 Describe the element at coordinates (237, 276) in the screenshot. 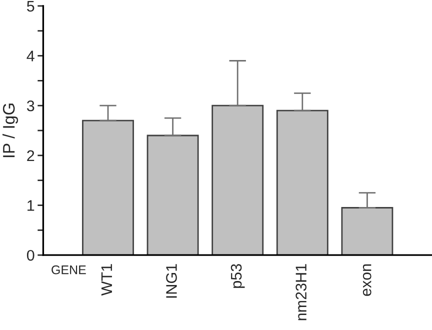

I see `x-tick-label: p53` at that location.